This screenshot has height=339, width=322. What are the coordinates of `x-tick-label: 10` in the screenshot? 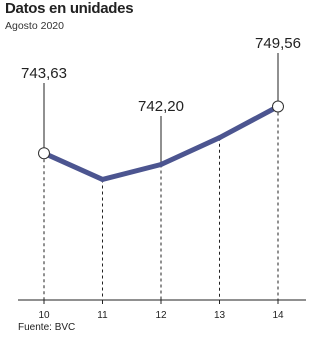 It's located at (44, 315).